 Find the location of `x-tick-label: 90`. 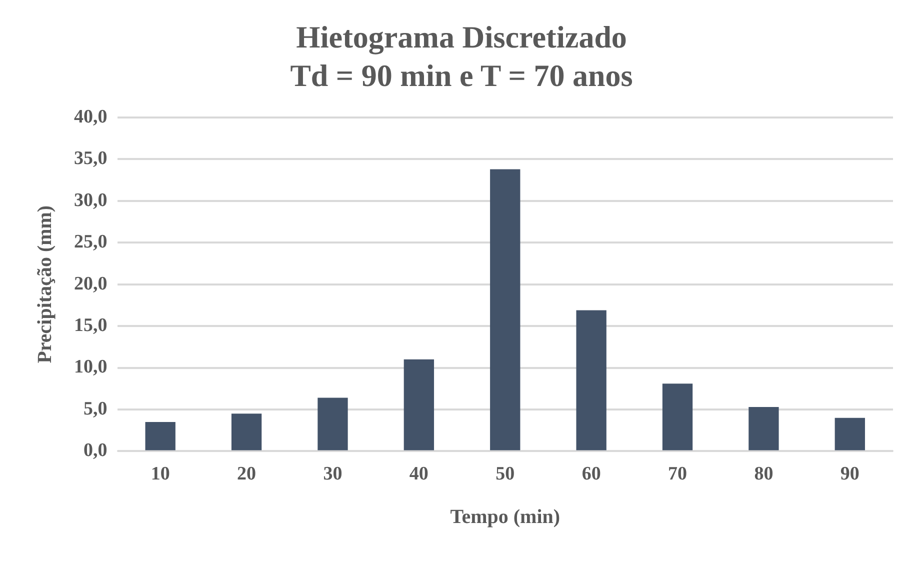

x-tick-label: 90 is located at coordinates (850, 474).